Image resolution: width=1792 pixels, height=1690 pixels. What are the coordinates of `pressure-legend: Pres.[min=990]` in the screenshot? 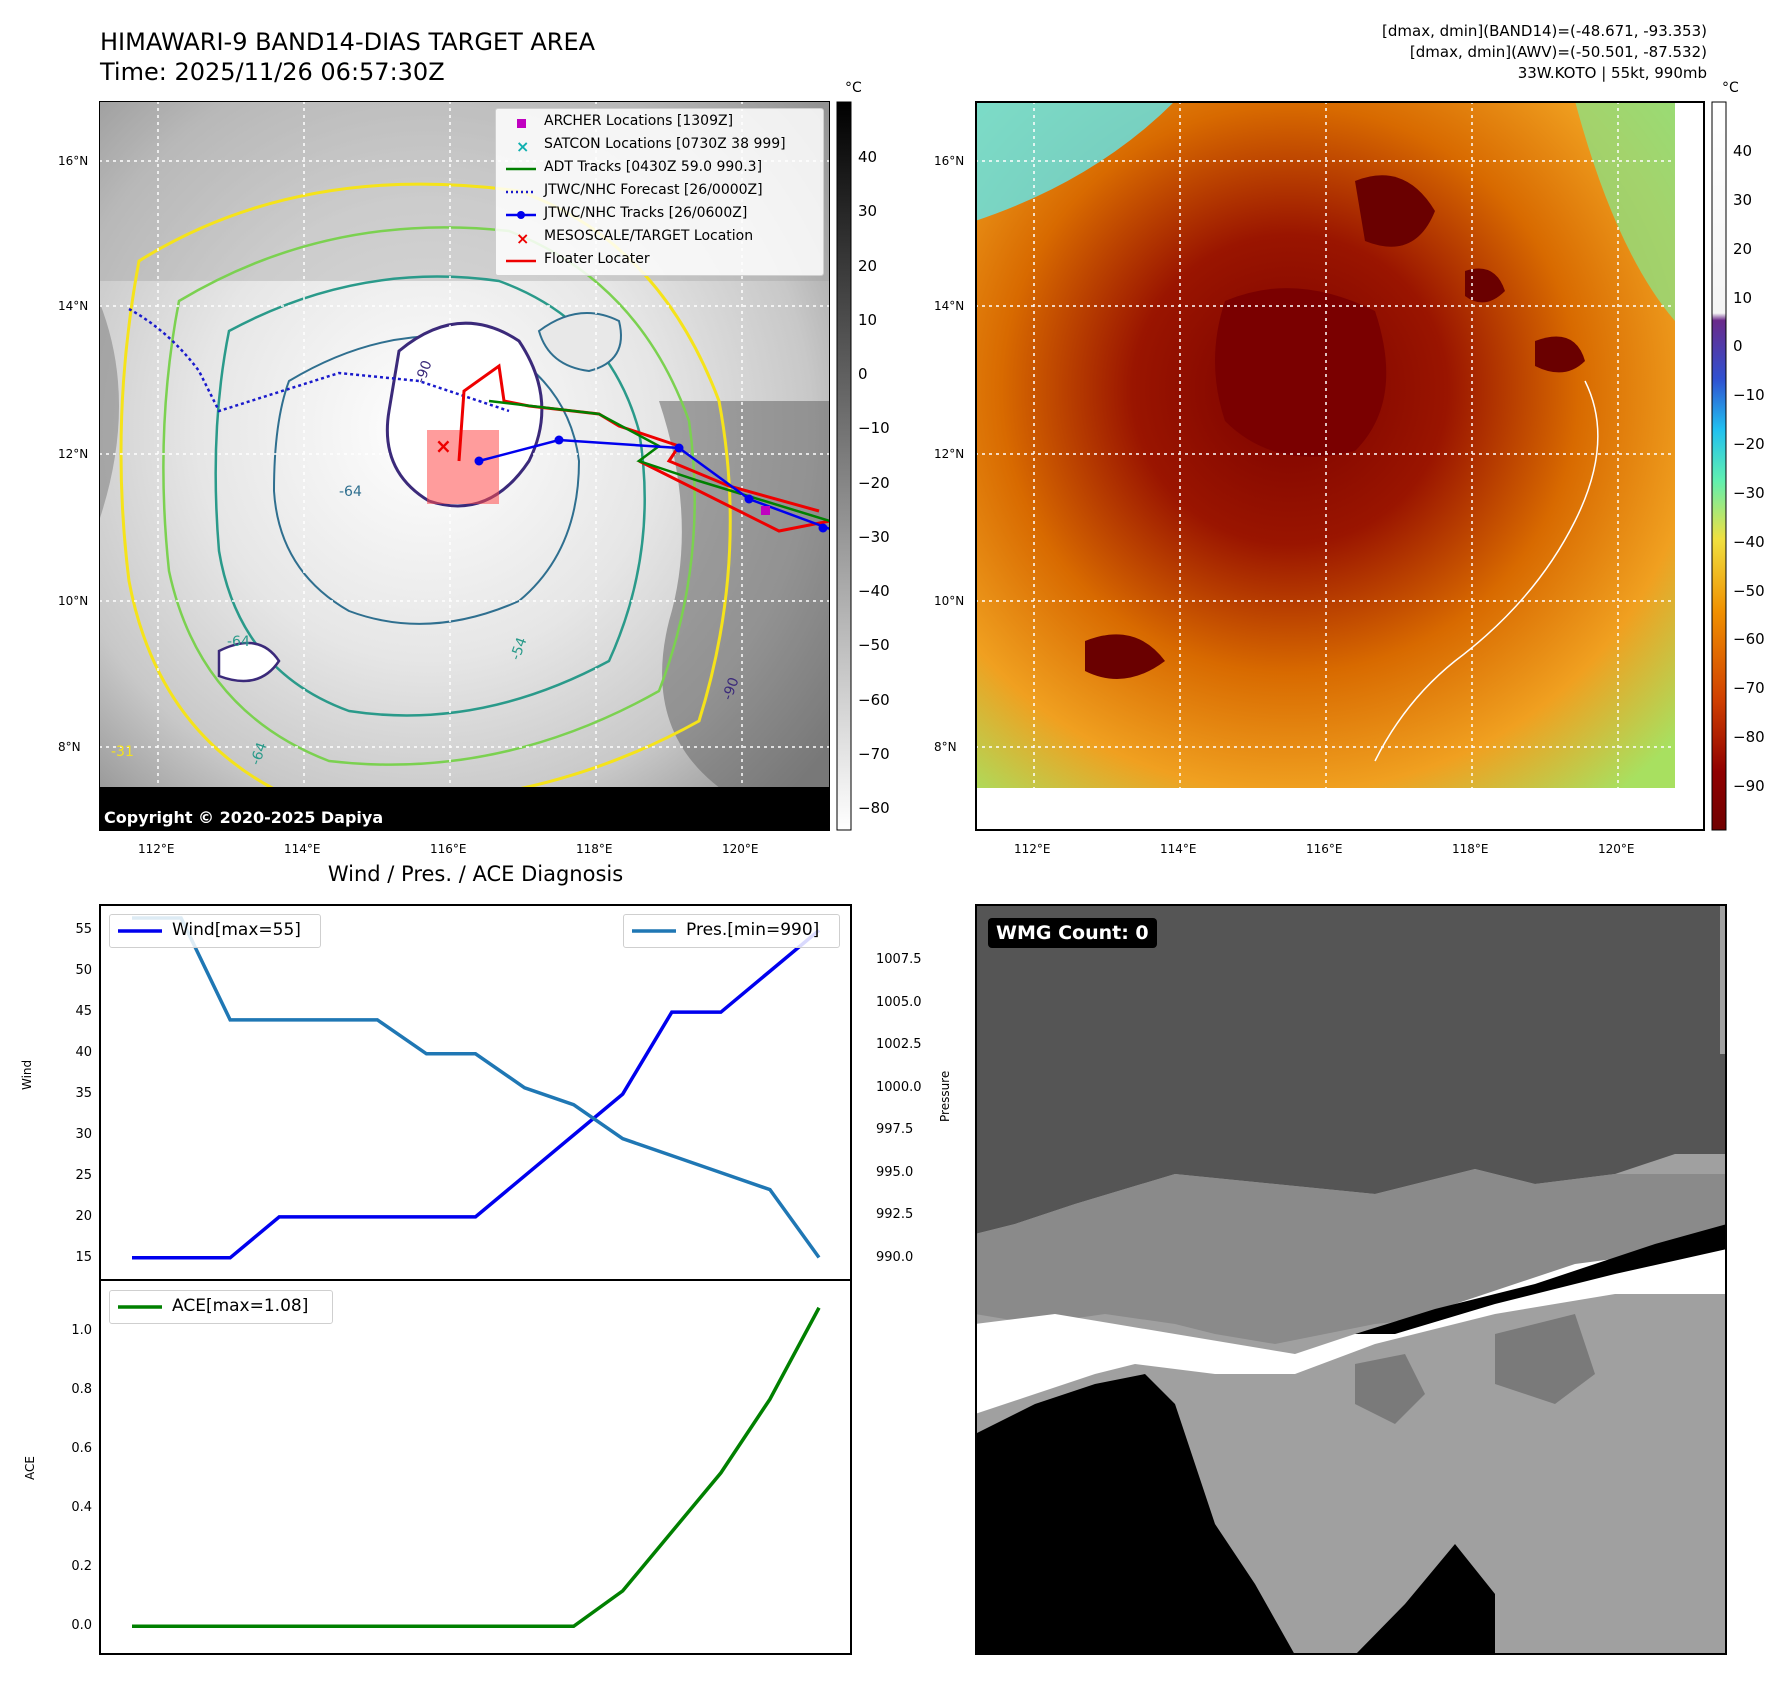 It's located at (731, 931).